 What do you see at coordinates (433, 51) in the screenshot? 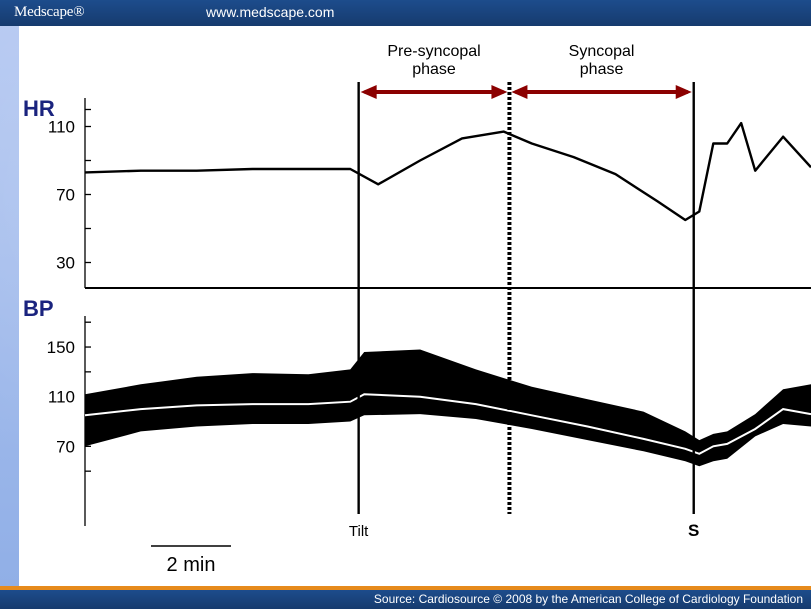
I see `phase-label: Pre-syncopal` at bounding box center [433, 51].